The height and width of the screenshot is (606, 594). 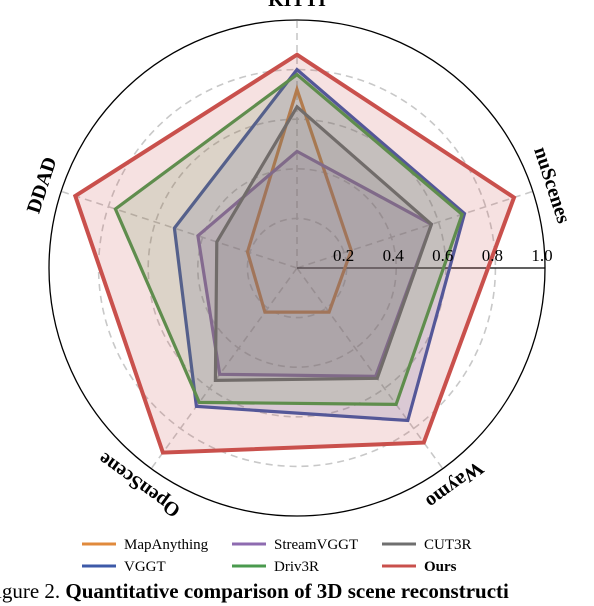 I want to click on legend: MapAnything StreamVGGT CUT3R VGGT Driv3R Ours, so click(x=277, y=556).